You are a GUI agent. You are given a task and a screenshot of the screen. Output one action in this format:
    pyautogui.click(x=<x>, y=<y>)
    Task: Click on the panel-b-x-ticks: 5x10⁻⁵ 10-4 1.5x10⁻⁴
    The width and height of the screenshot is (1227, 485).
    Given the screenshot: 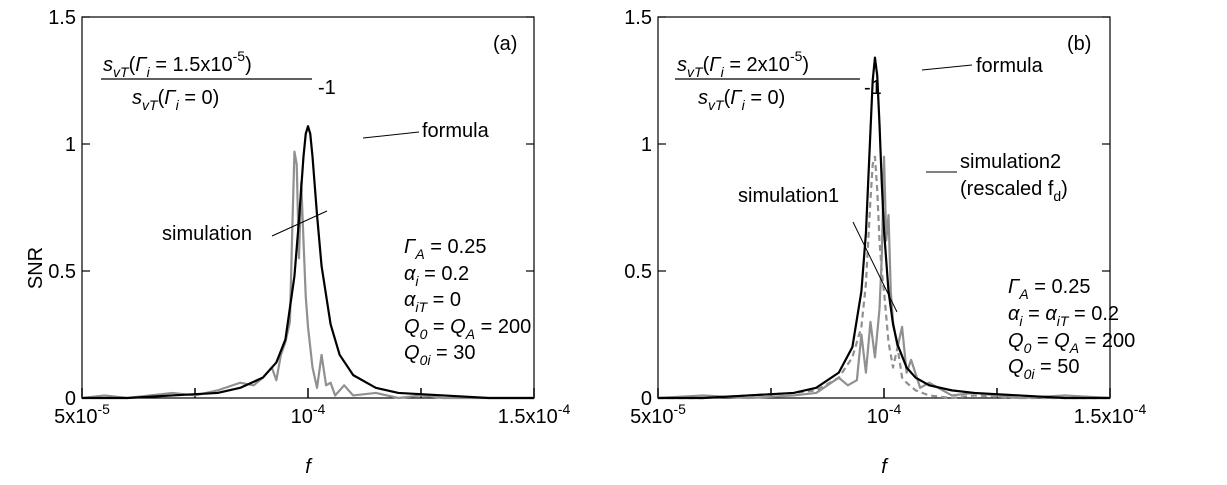 What is the action you would take?
    pyautogui.click(x=888, y=408)
    